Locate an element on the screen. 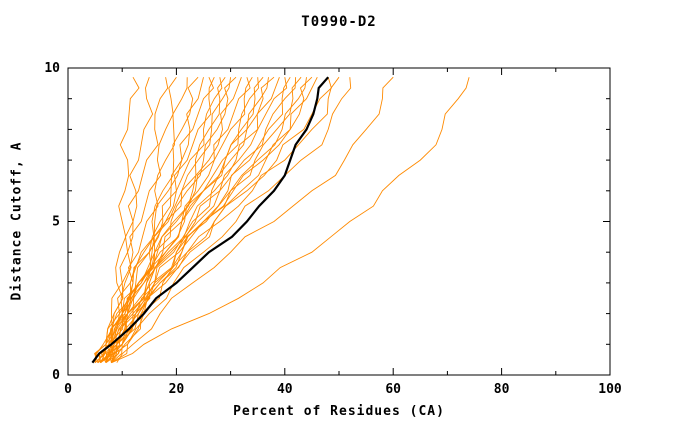 The width and height of the screenshot is (680, 440). x-tick-label: 100 is located at coordinates (610, 389).